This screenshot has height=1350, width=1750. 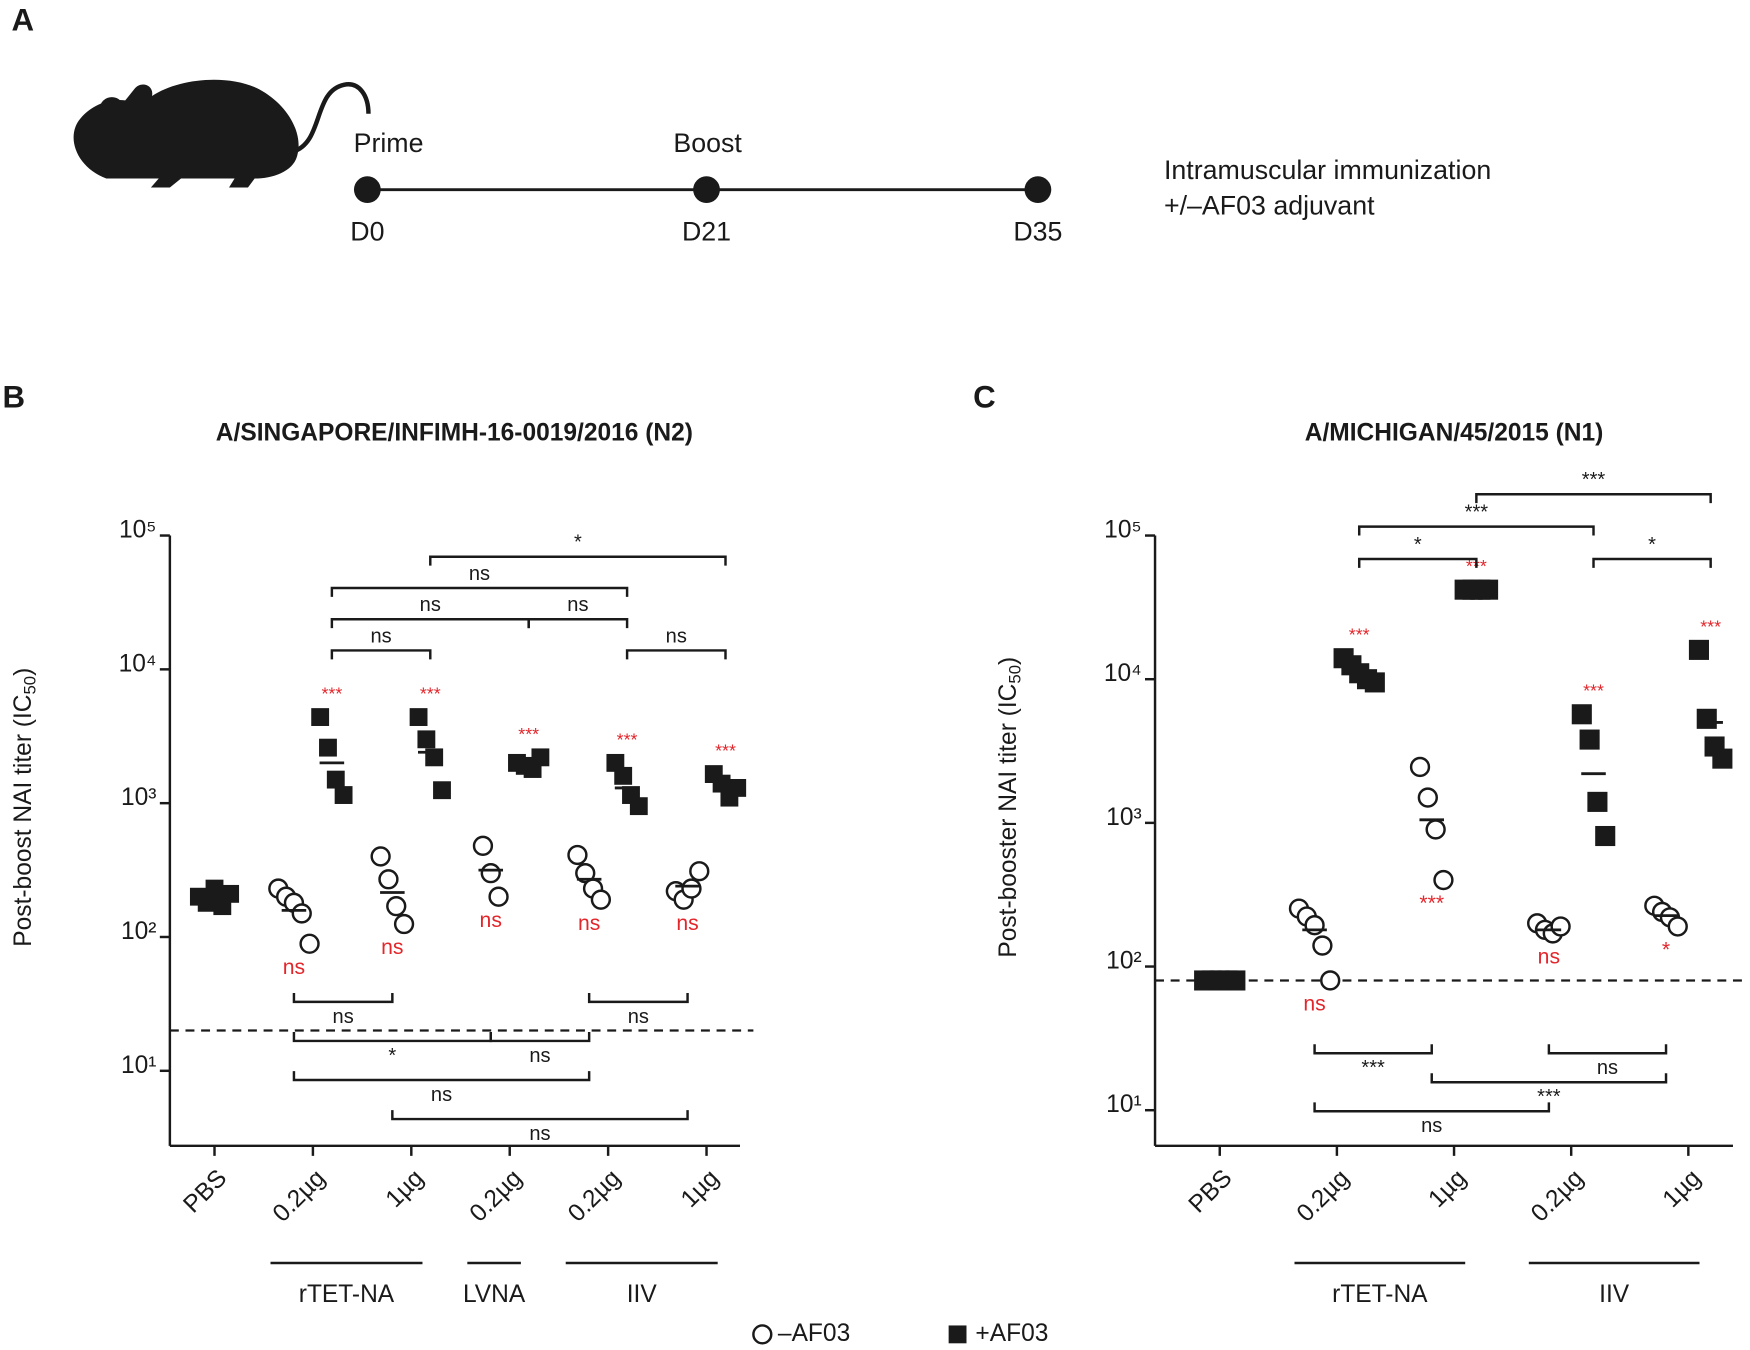 I want to click on description: Intramuscular immunization, so click(x=1327, y=170).